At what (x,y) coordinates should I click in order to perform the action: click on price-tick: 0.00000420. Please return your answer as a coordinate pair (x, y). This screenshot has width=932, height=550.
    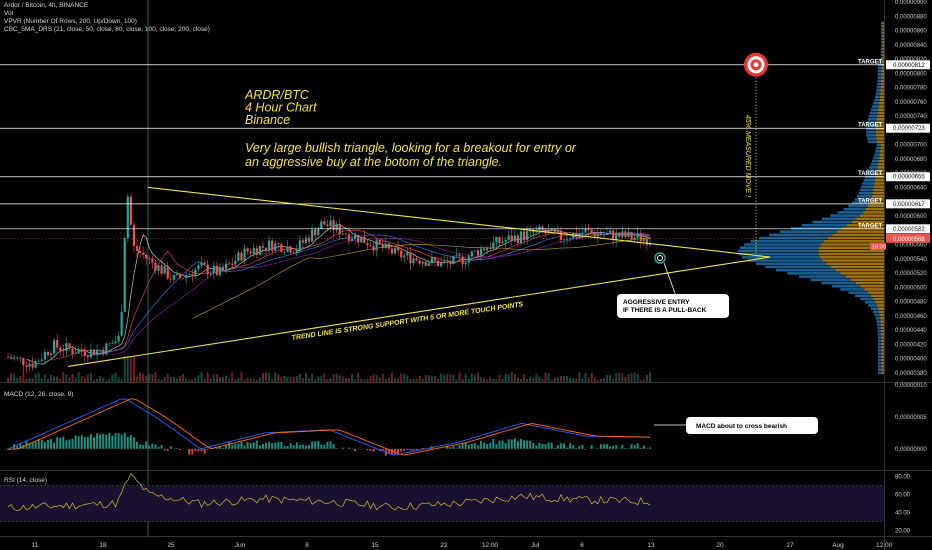
    Looking at the image, I should click on (911, 345).